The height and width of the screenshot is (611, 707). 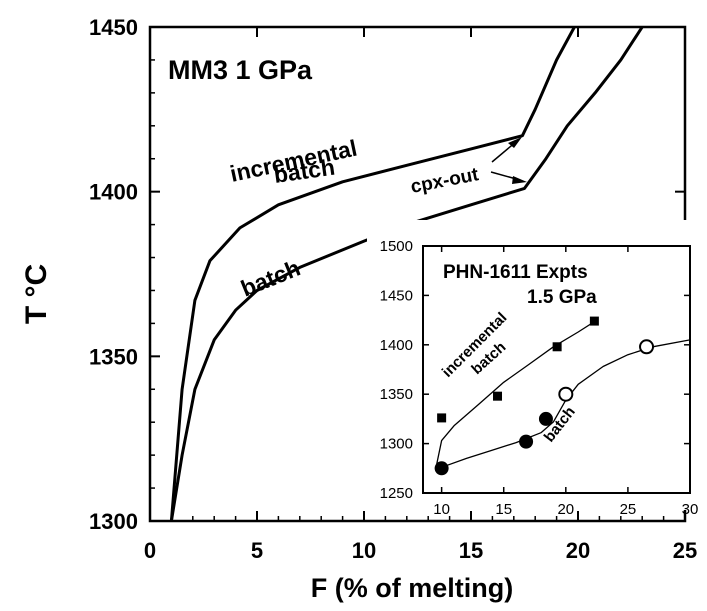 I want to click on inset-y-tick-label: 1500, so click(x=396, y=246).